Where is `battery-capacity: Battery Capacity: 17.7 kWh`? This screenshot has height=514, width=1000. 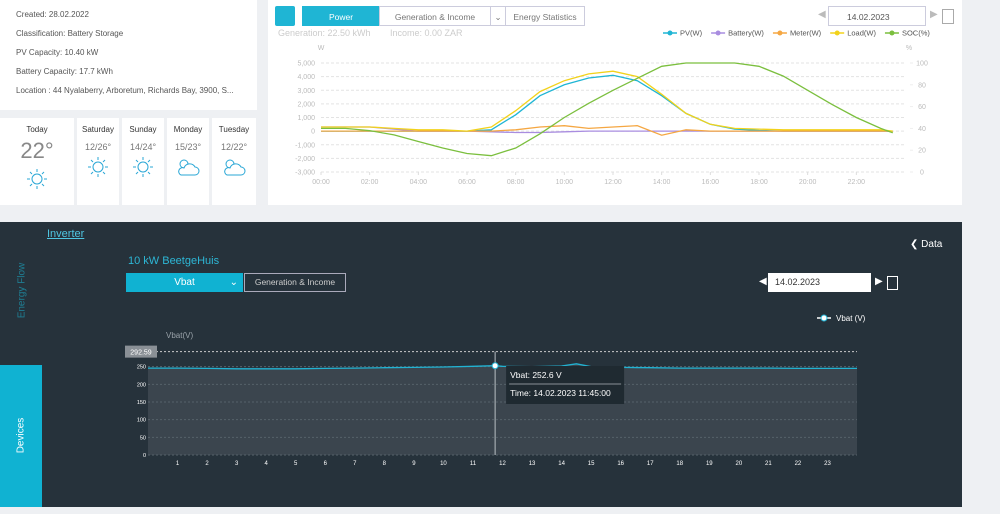 battery-capacity: Battery Capacity: 17.7 kWh is located at coordinates (64, 71).